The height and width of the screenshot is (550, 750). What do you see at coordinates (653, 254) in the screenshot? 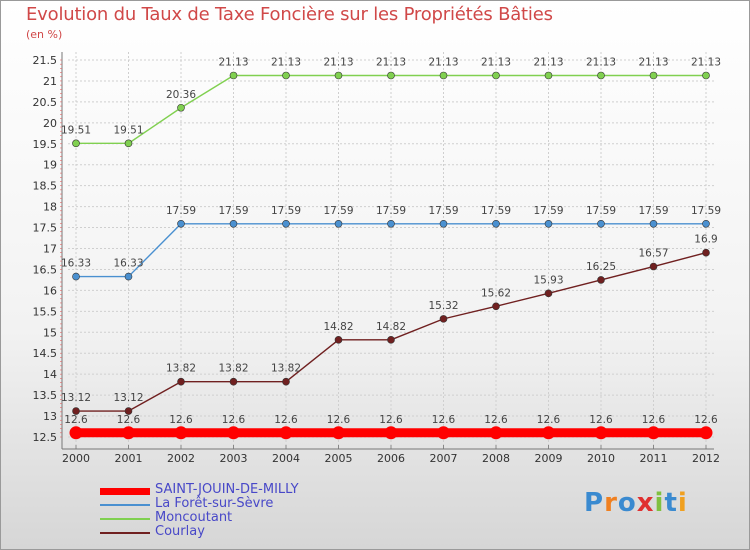
I see `data-label: 16.57` at bounding box center [653, 254].